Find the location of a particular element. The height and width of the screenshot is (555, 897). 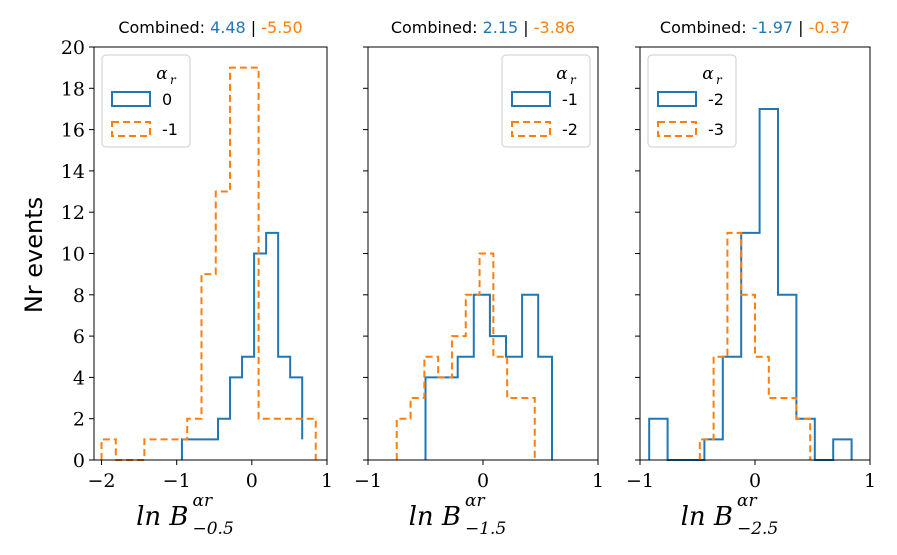

y-tick-label: 14 is located at coordinates (73, 172).